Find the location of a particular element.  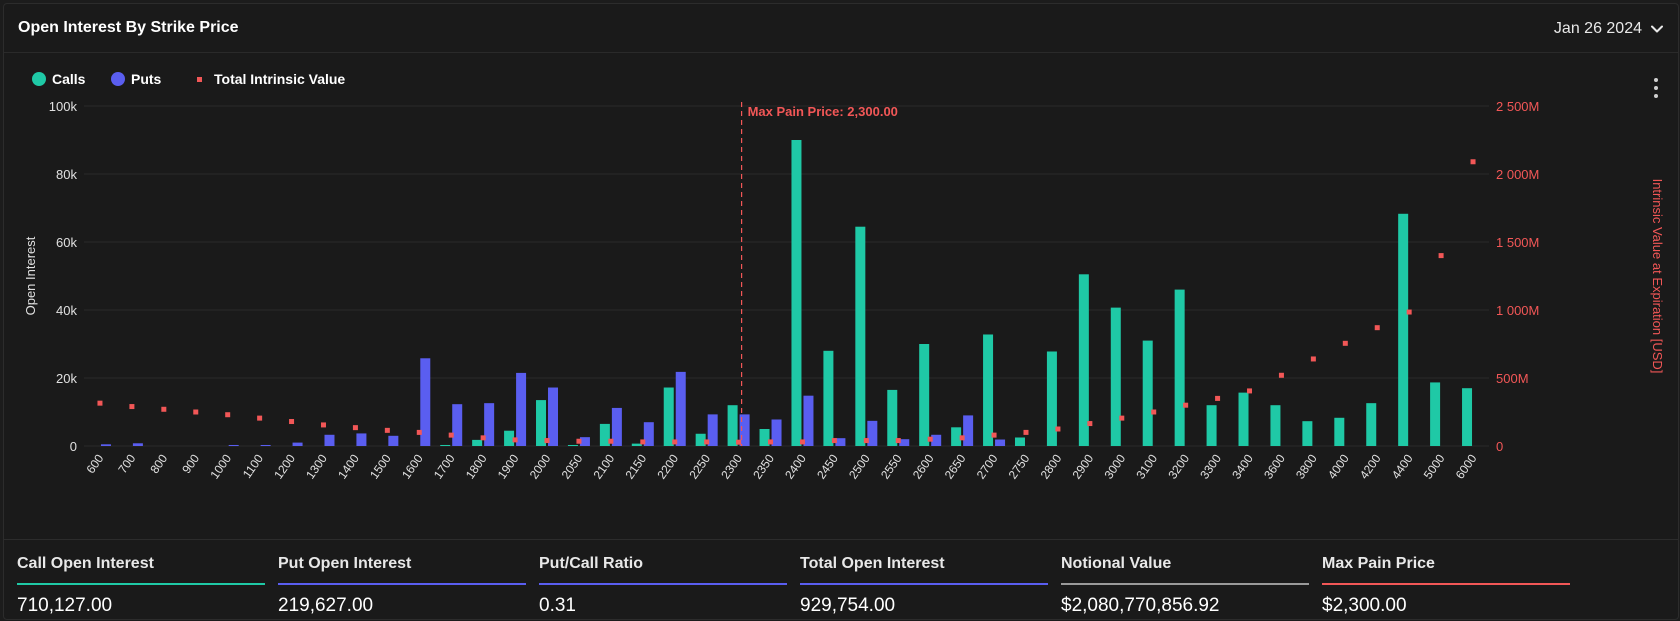

x-tick-label: 900 is located at coordinates (190, 463).